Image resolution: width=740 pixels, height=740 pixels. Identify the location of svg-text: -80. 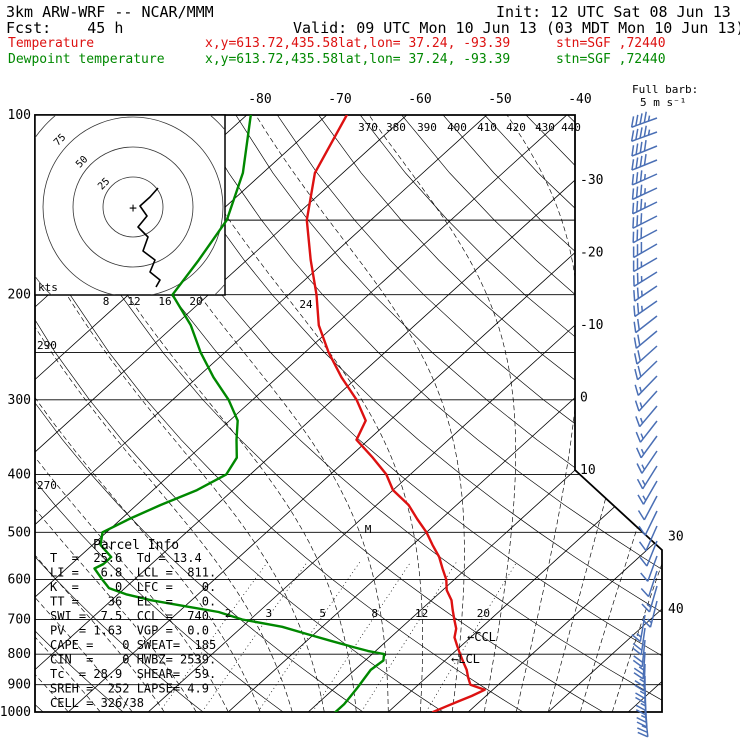
(259, 99).